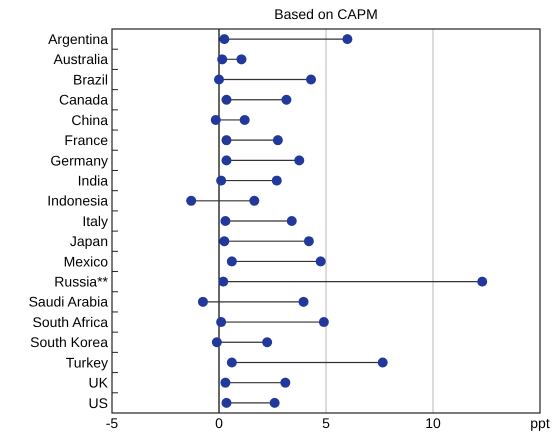 This screenshot has height=435, width=553. I want to click on y-tick-label: South Korea, so click(69, 342).